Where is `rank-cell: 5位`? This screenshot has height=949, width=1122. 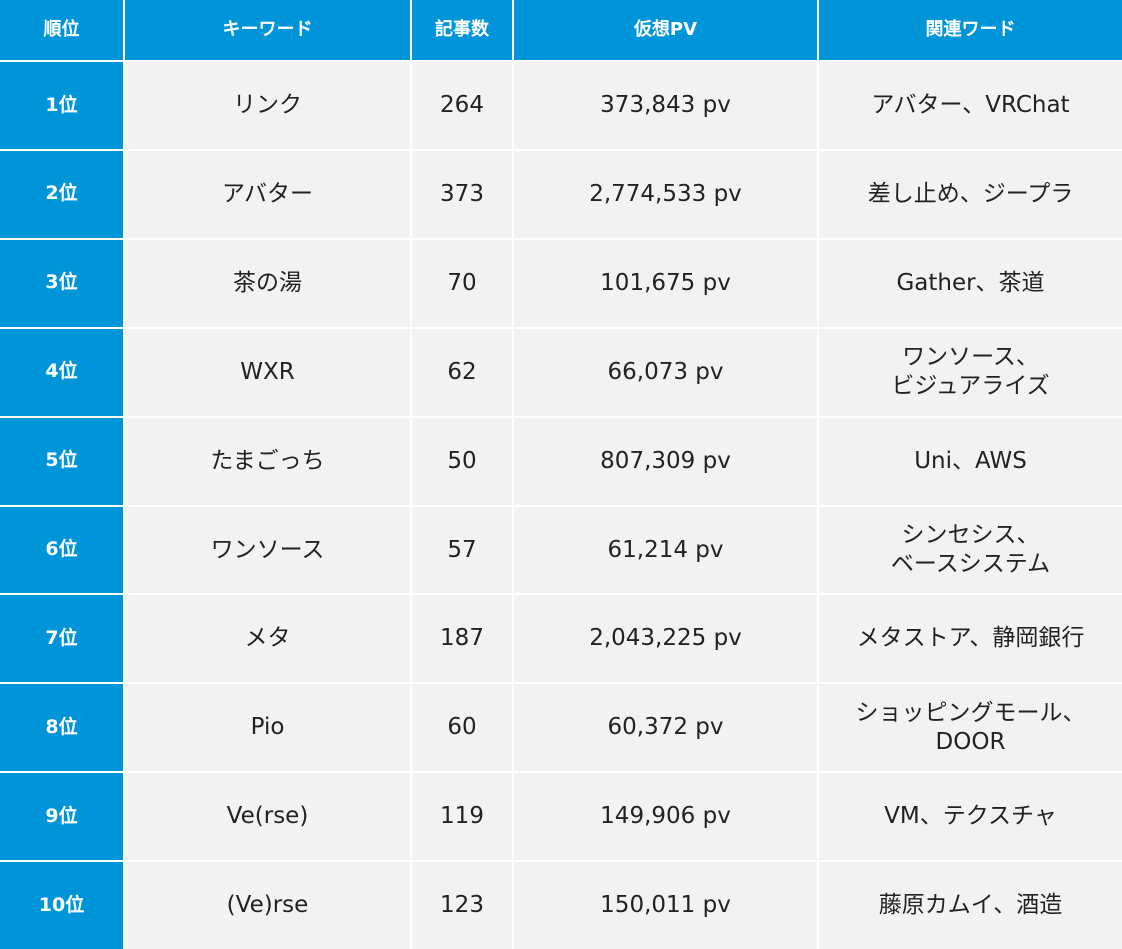 rank-cell: 5位 is located at coordinates (61, 461).